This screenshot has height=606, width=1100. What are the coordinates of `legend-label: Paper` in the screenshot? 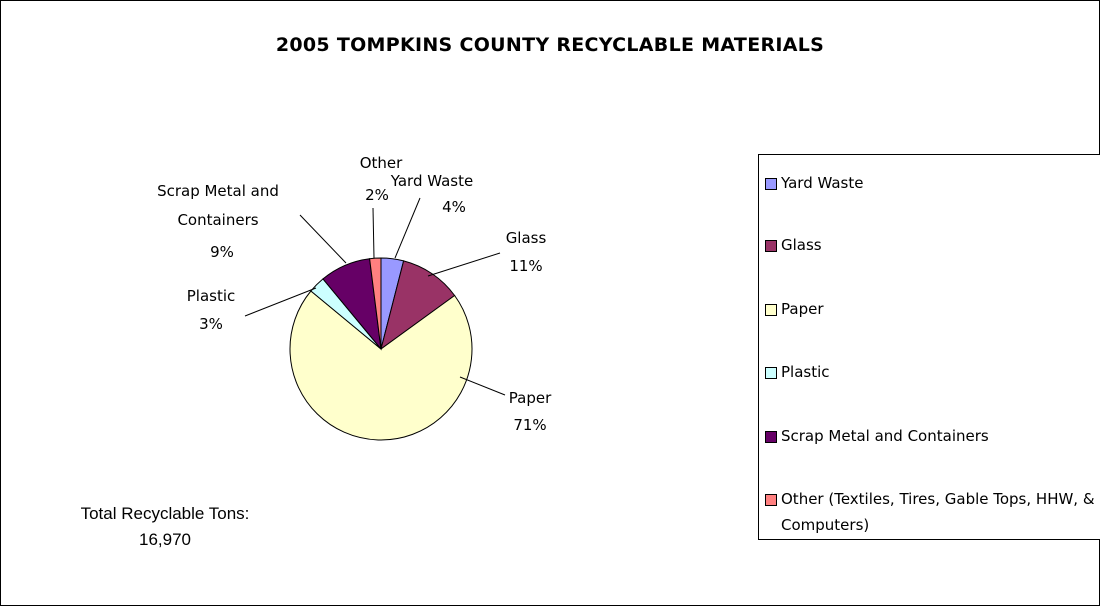 It's located at (802, 309).